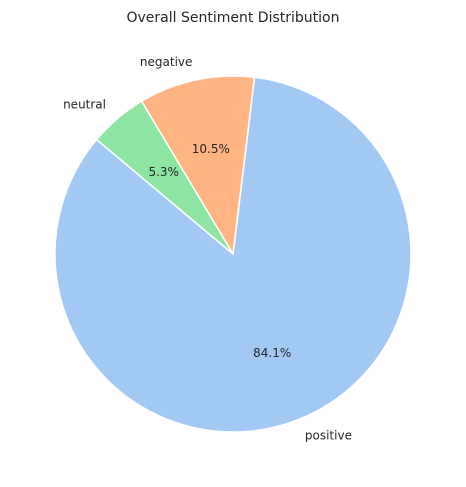 The height and width of the screenshot is (487, 466). What do you see at coordinates (198, 165) in the screenshot?
I see `pie-slice-negative` at bounding box center [198, 165].